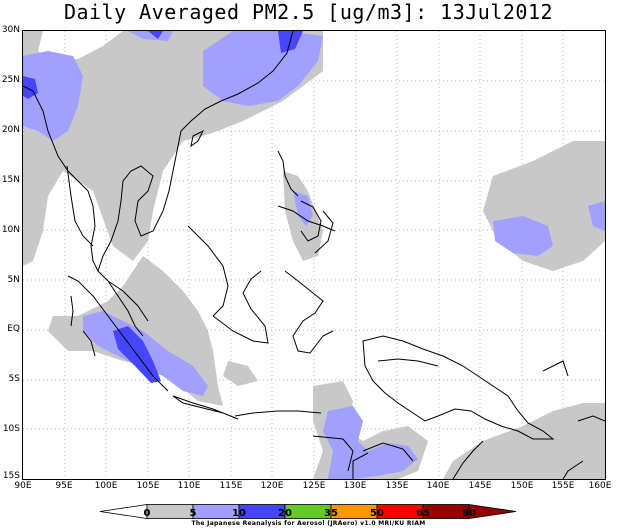 The width and height of the screenshot is (617, 529). Describe the element at coordinates (355, 486) in the screenshot. I see `lon-tick: 130E` at that location.